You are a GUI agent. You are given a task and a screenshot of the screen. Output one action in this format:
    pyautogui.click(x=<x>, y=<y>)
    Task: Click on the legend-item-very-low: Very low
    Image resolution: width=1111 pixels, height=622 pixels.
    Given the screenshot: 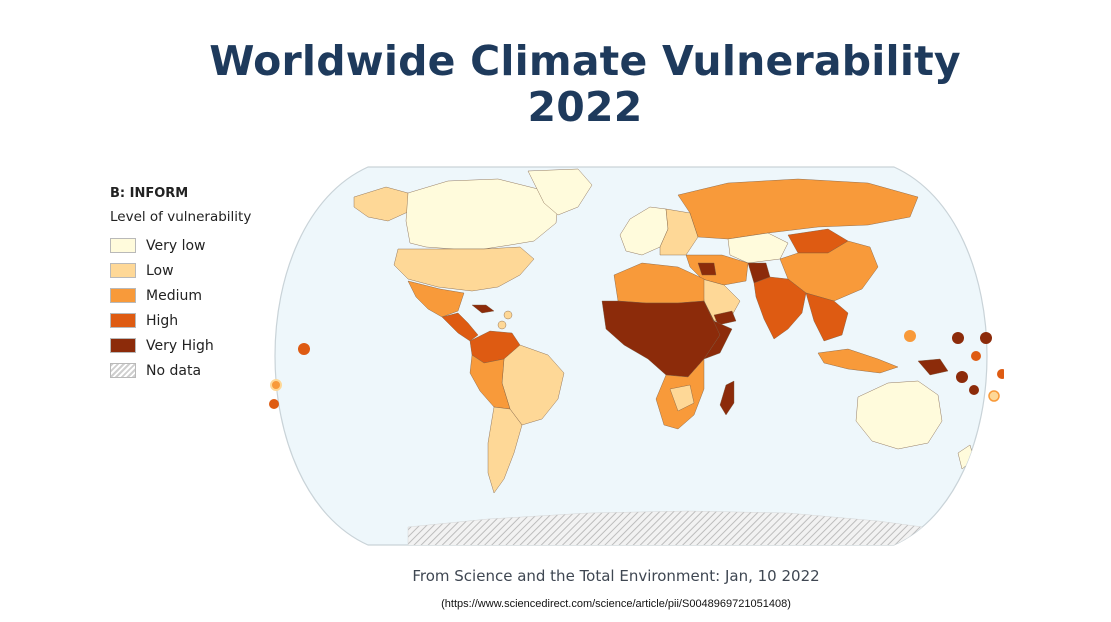 What is the action you would take?
    pyautogui.click(x=200, y=245)
    